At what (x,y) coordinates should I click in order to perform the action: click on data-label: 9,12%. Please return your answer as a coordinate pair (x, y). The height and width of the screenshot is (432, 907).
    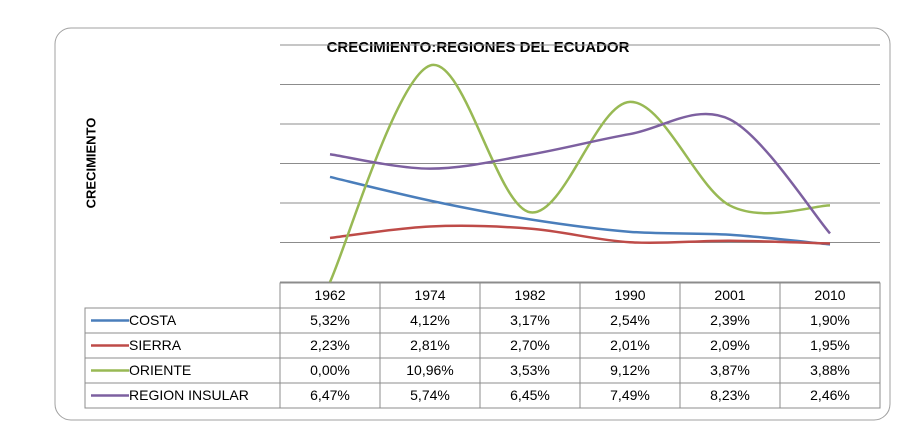
    Looking at the image, I should click on (630, 370).